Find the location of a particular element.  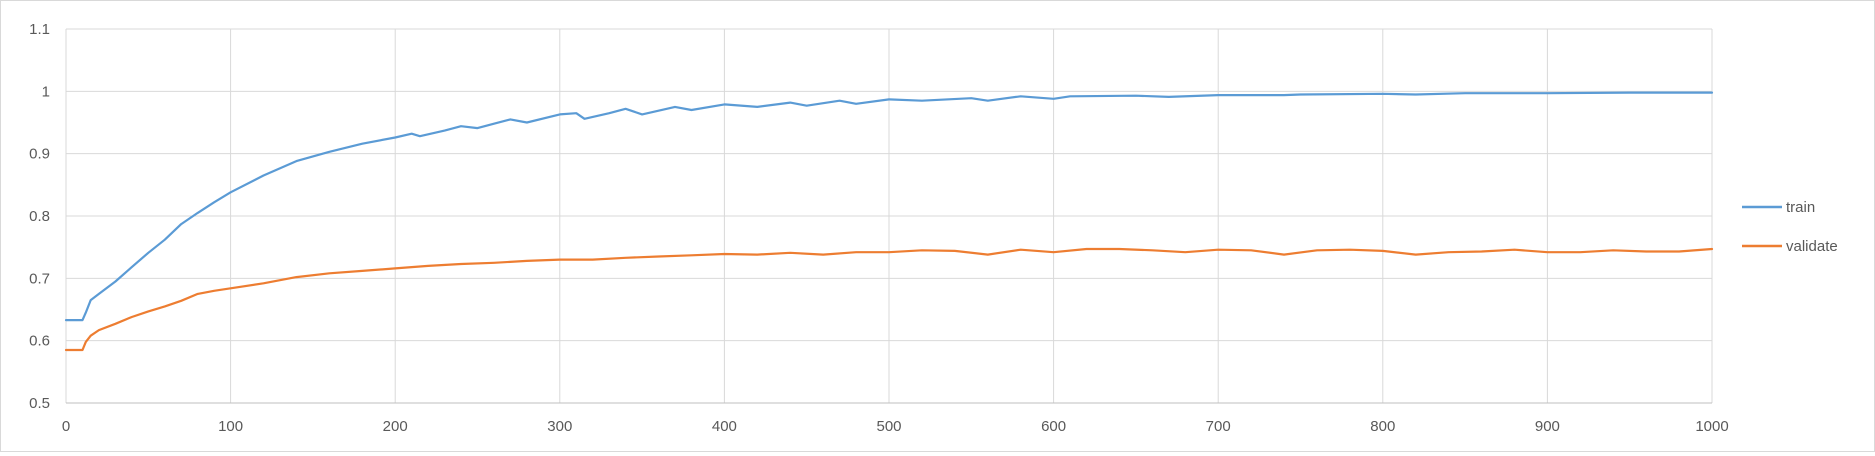

y-tick-label: 0.7 is located at coordinates (39, 278).